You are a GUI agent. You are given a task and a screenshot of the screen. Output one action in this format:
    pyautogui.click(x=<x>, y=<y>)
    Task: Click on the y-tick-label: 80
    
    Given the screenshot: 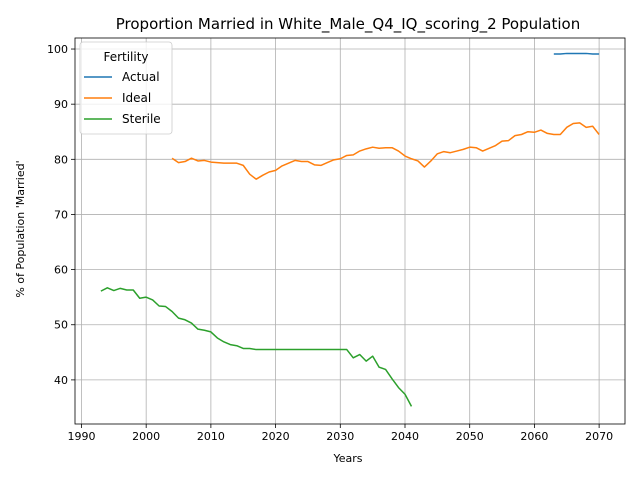 What is the action you would take?
    pyautogui.click(x=61, y=159)
    